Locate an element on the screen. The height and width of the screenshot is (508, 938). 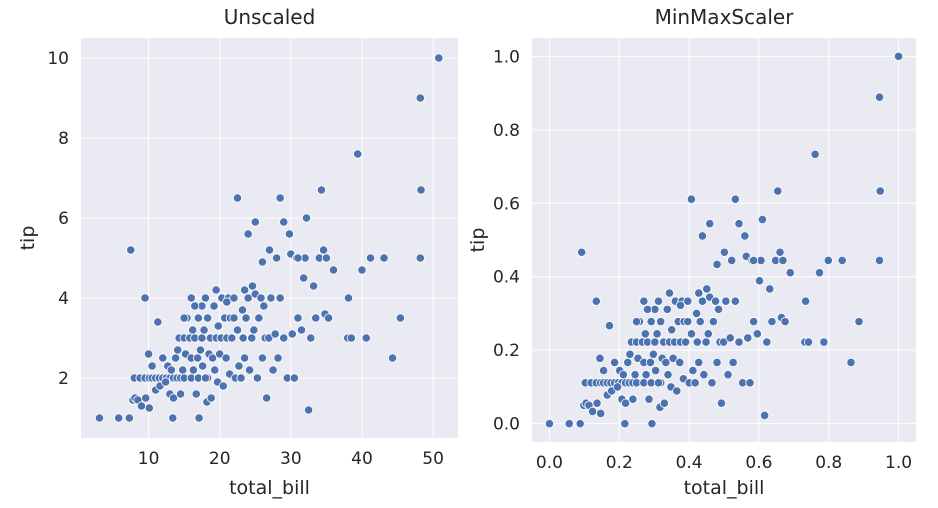
x-tick-label: 10 is located at coordinates (149, 459).